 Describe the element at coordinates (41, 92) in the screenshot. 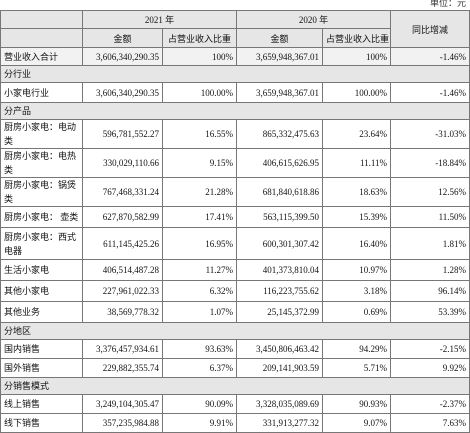

I see `row-label: 小家电行业` at that location.